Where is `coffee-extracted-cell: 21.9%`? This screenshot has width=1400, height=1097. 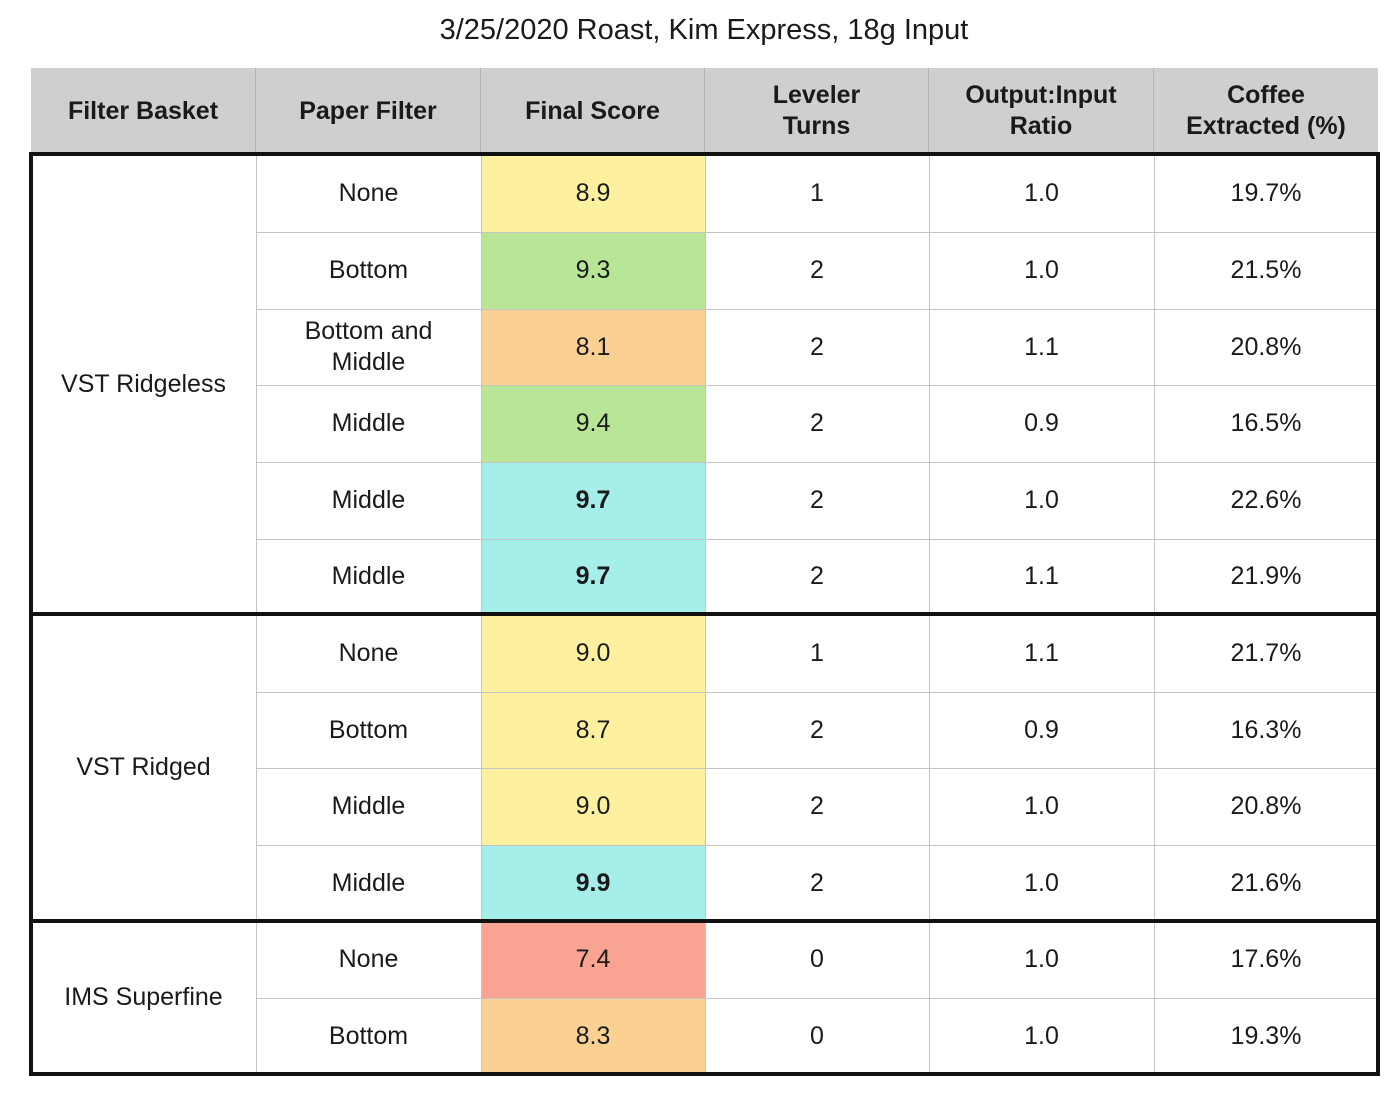
coffee-extracted-cell: 21.9% is located at coordinates (1266, 576).